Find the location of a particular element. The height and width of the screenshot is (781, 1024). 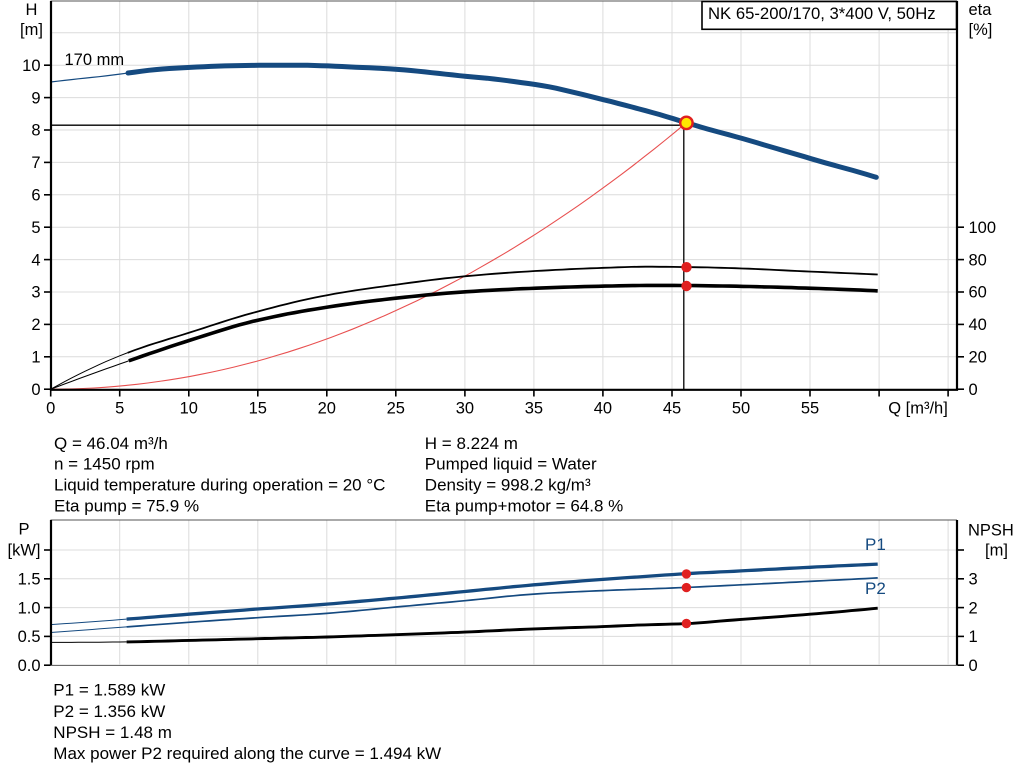

svg-text: H is located at coordinates (32, 10).